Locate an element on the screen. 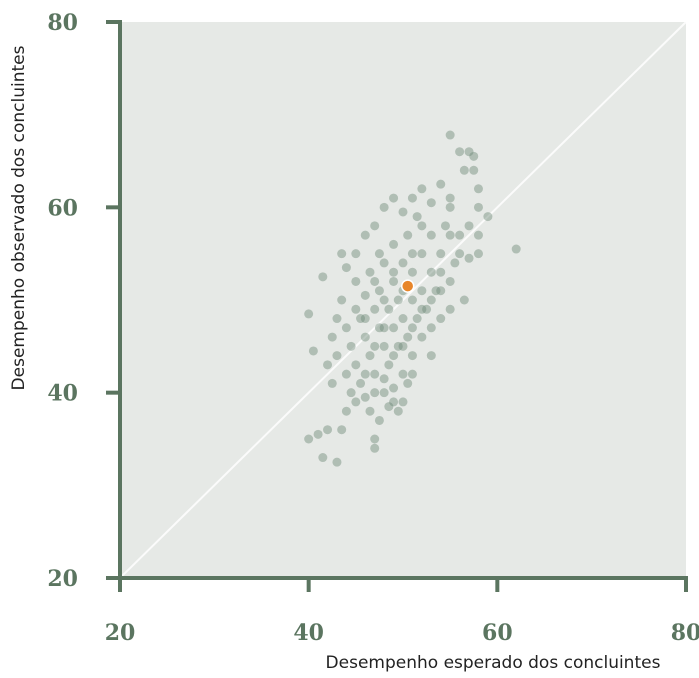 This screenshot has height=678, width=699. y-tick-label: 60 is located at coordinates (62, 208).